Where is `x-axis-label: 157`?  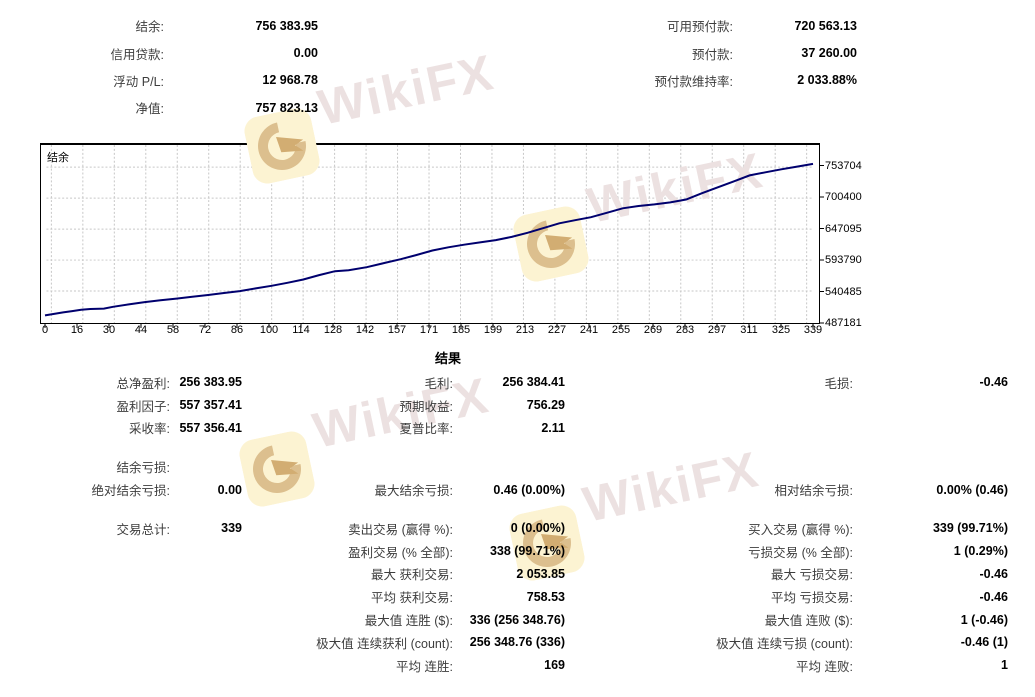 x-axis-label: 157 is located at coordinates (397, 330).